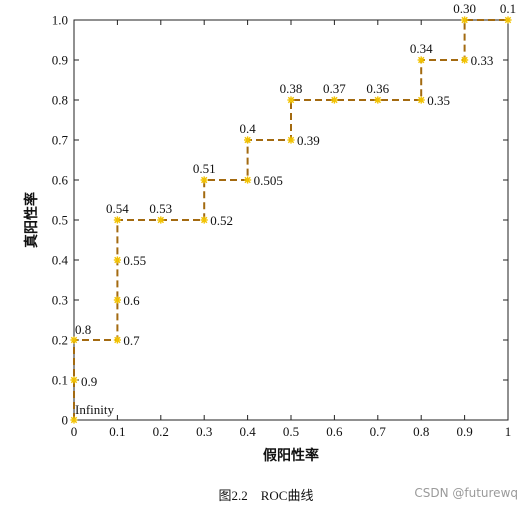 This screenshot has width=532, height=514. Describe the element at coordinates (60, 100) in the screenshot. I see `y-tick-label: 0.8` at that location.